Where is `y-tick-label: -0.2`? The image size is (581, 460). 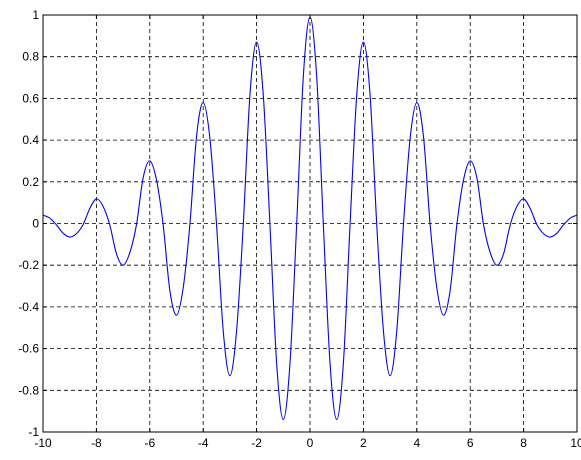
y-tick-label: -0.2 is located at coordinates (28, 265).